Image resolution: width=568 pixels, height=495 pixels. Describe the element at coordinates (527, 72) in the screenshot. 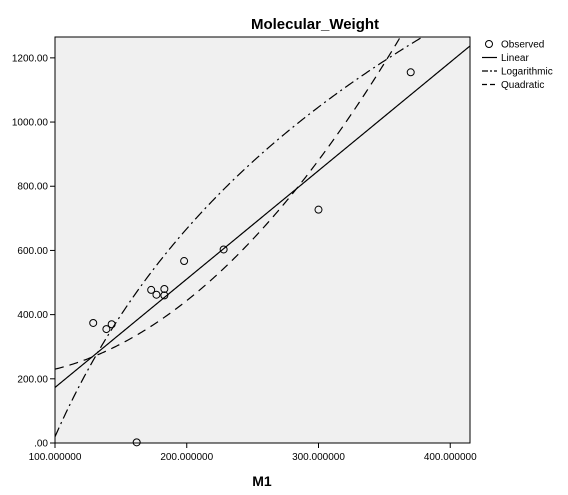

I see `legend-label: Logarithmic` at that location.